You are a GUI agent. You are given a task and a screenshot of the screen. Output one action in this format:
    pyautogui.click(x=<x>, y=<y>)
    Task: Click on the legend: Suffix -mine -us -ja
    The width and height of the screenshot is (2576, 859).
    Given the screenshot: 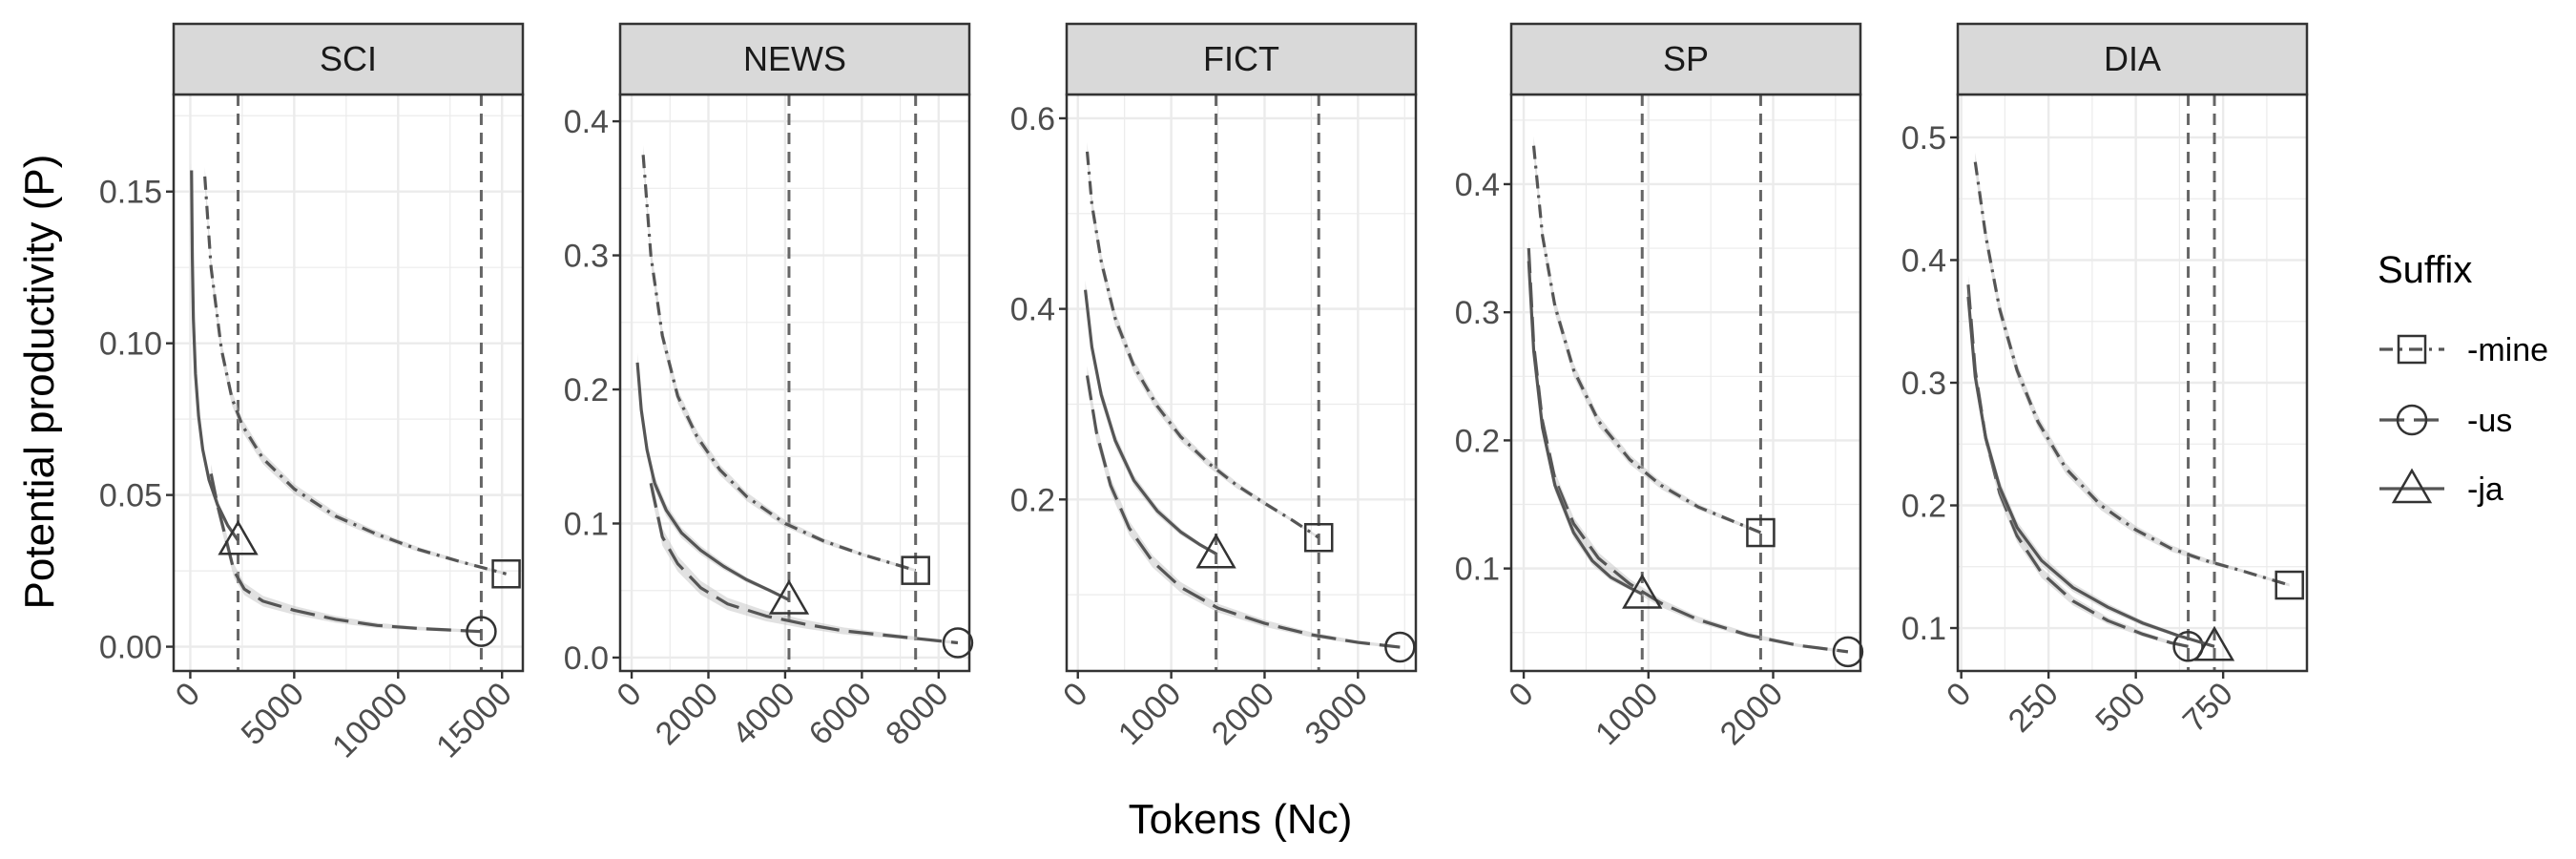 What is the action you would take?
    pyautogui.click(x=2463, y=378)
    